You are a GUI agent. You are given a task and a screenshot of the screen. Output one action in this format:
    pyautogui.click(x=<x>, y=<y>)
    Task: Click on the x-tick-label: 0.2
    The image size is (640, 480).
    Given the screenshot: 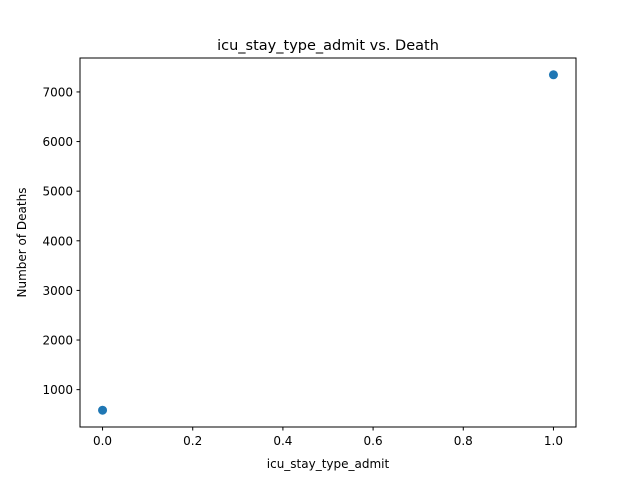 What is the action you would take?
    pyautogui.click(x=192, y=441)
    